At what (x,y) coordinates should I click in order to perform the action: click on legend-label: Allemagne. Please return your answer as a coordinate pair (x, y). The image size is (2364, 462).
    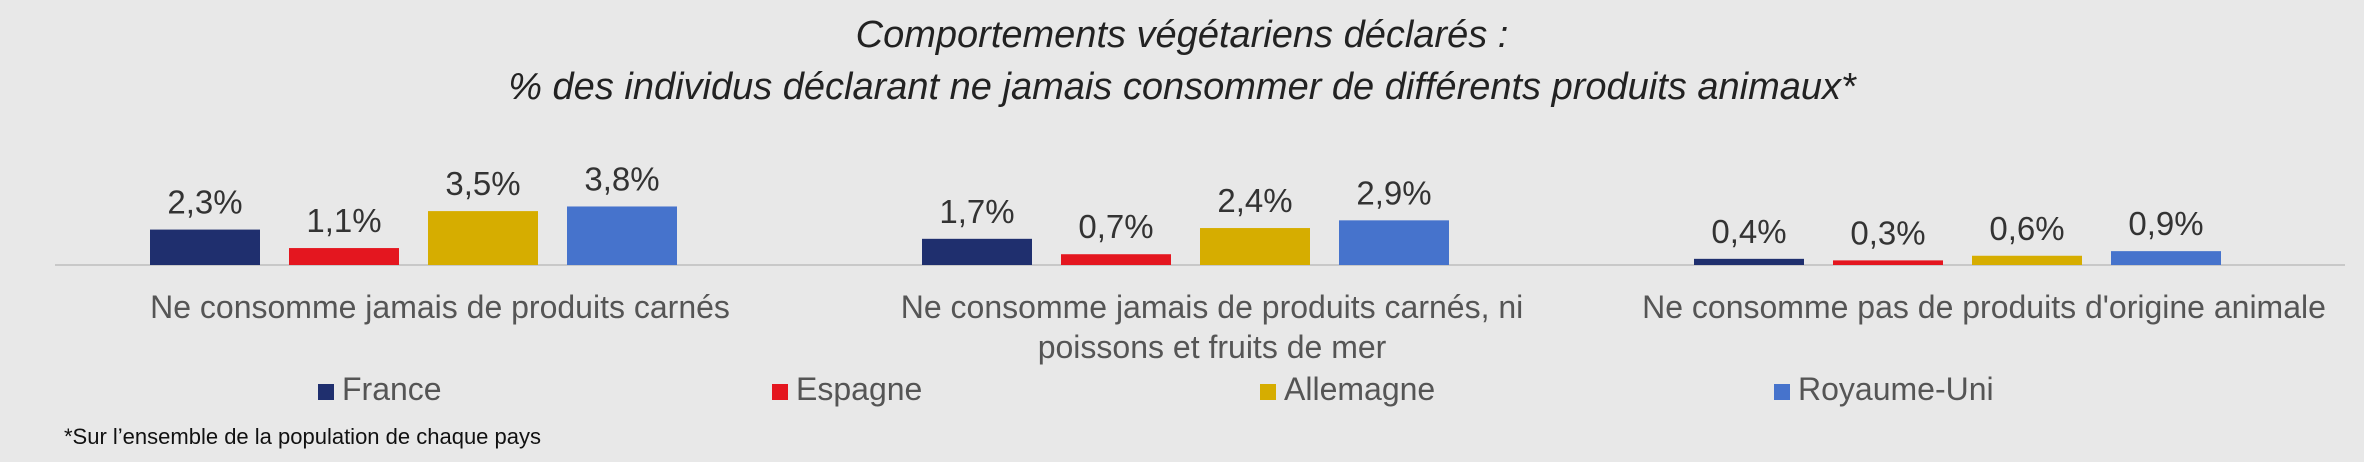
    Looking at the image, I should click on (1359, 389).